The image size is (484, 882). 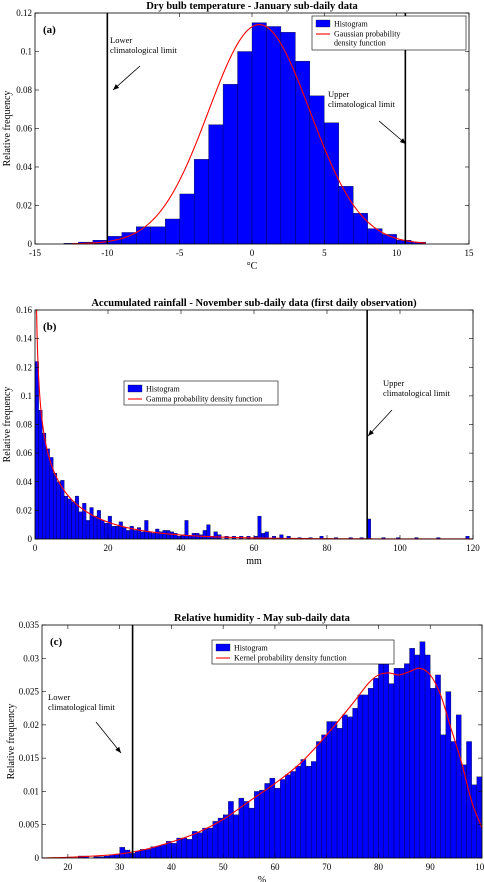 I want to click on x-tick-label: 40, so click(x=172, y=867).